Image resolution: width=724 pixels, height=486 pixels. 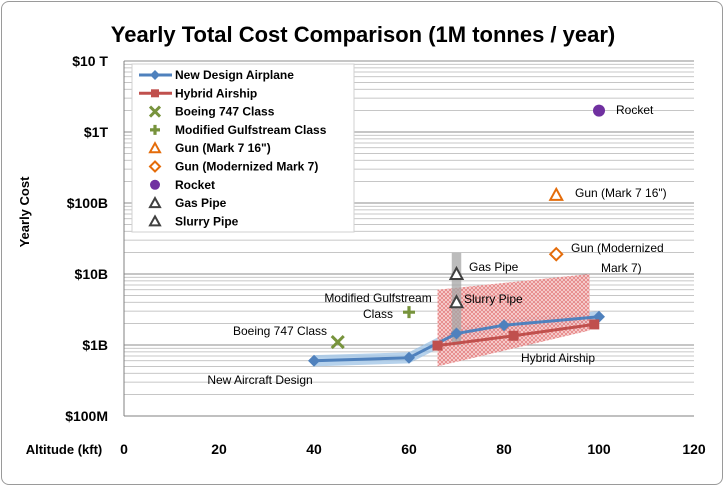 I want to click on x-axis-label: Altitude (kft), so click(x=64, y=449).